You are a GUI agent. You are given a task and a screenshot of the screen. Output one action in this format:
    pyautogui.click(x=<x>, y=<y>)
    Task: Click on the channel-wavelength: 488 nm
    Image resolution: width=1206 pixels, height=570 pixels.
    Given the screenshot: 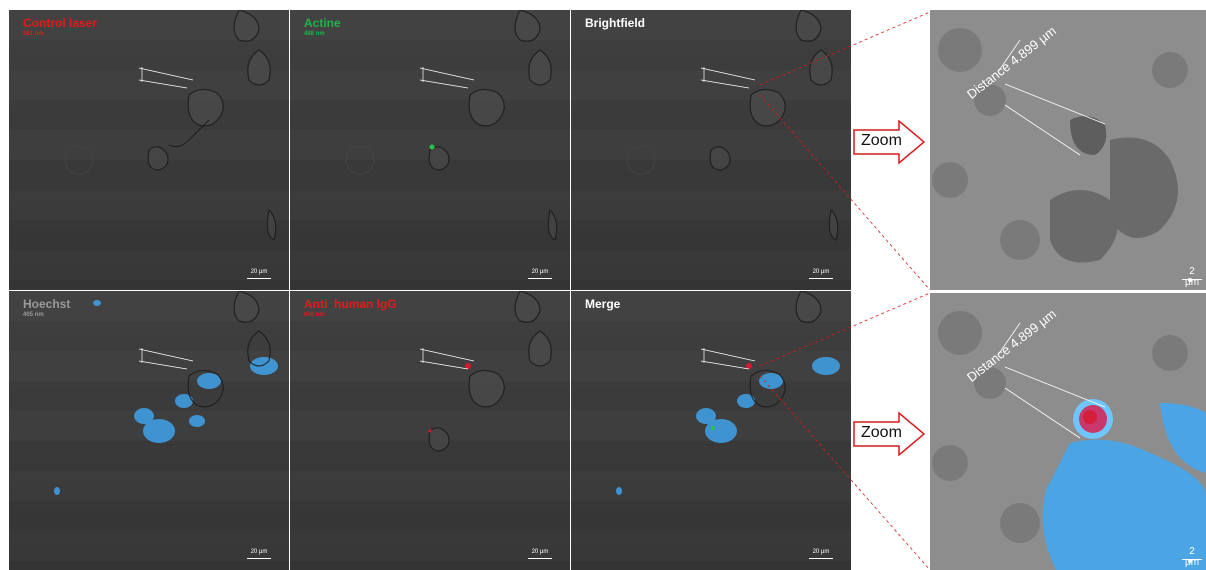 What is the action you would take?
    pyautogui.click(x=314, y=34)
    